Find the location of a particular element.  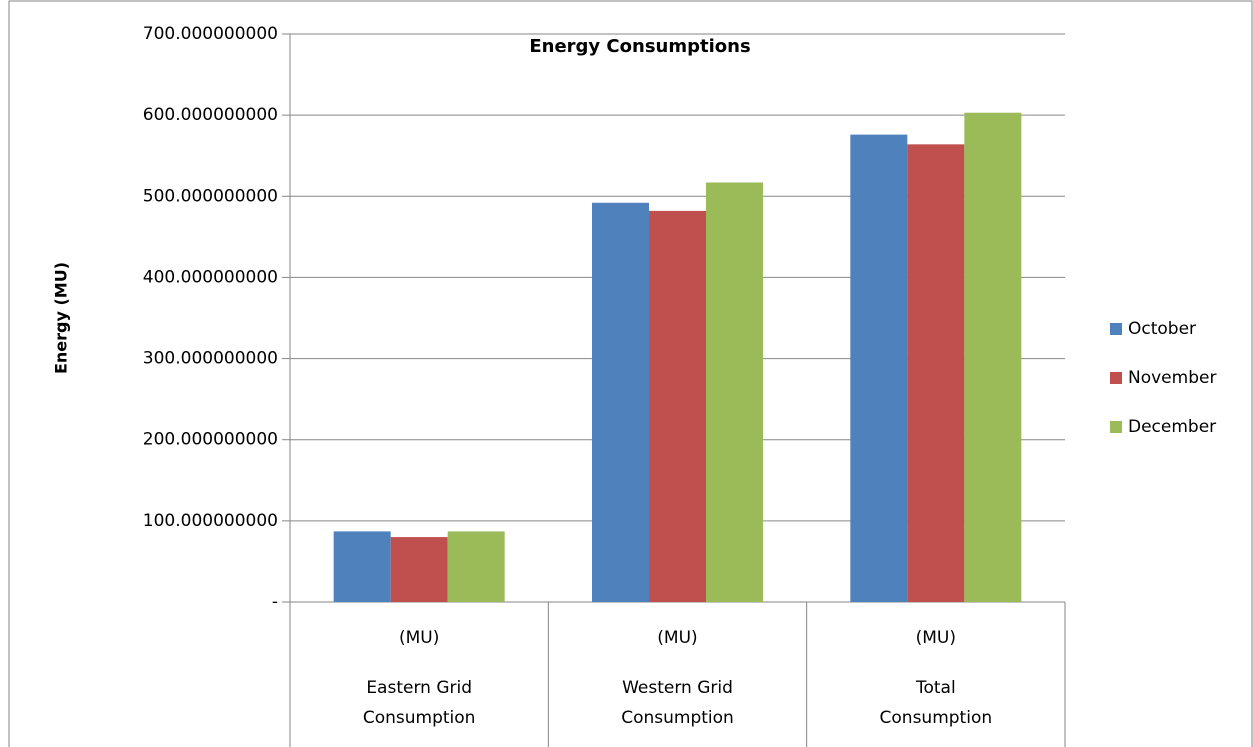

y-tick-label: 200.000000000 is located at coordinates (210, 440).